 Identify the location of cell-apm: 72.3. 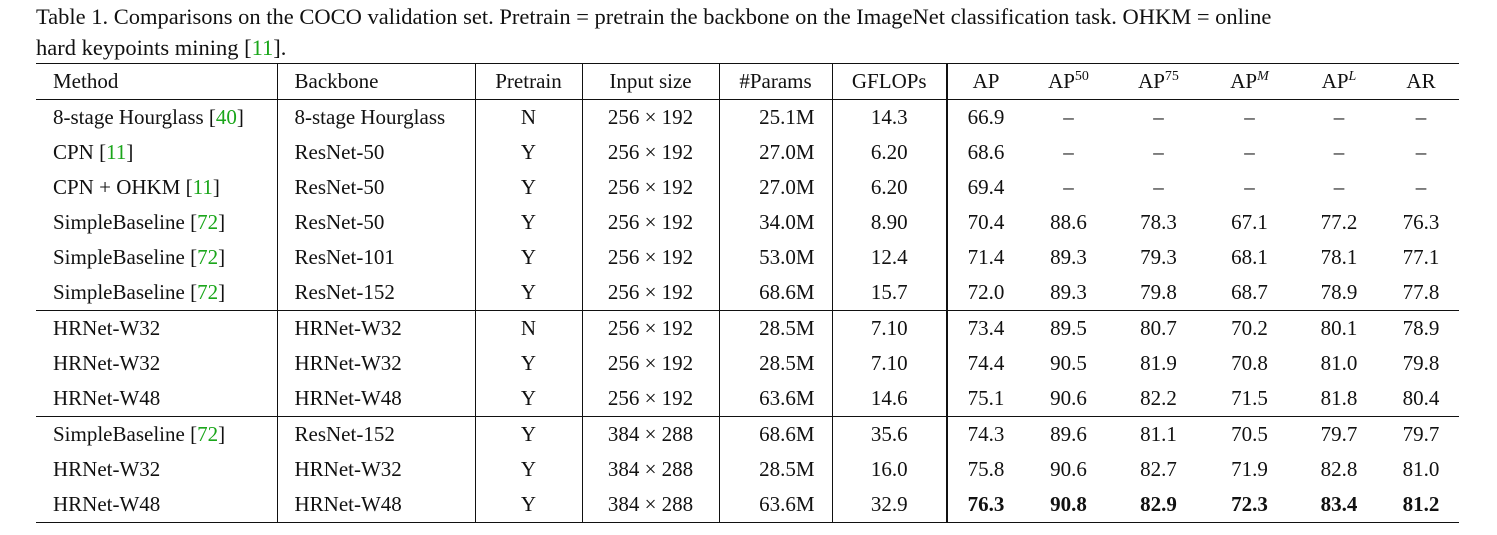
(1249, 505).